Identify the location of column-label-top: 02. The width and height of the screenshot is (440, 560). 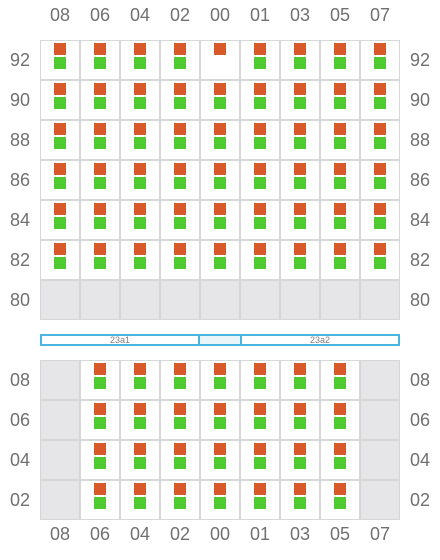
(180, 15).